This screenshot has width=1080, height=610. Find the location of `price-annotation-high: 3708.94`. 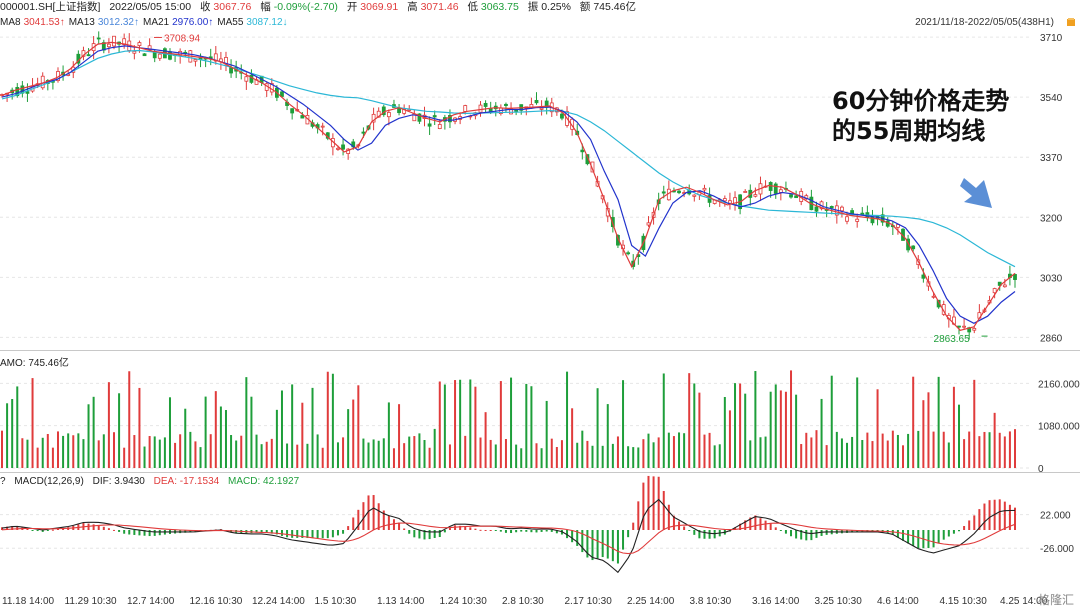

price-annotation-high: 3708.94 is located at coordinates (182, 38).